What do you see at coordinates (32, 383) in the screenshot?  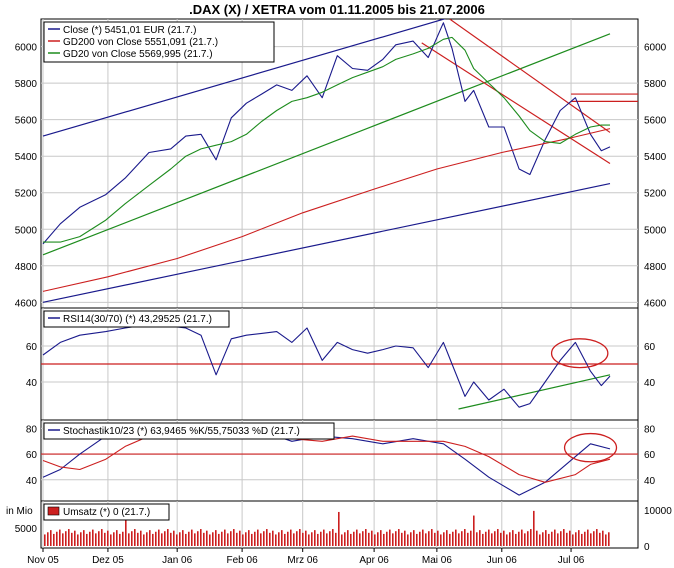 I see `rsi-ytick-label-left: 40` at bounding box center [32, 383].